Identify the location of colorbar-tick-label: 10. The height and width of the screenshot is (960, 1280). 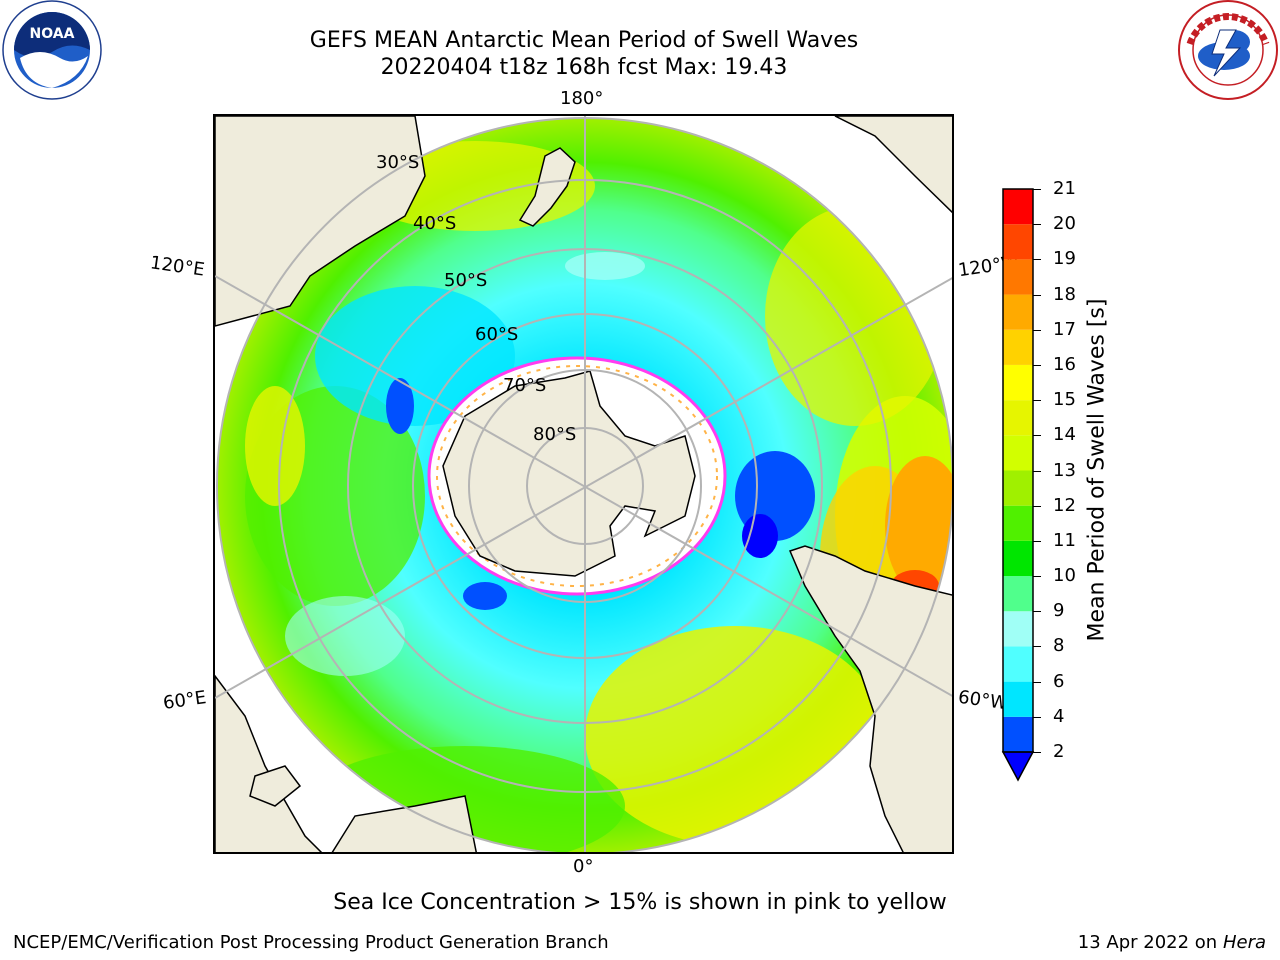
(1064, 576).